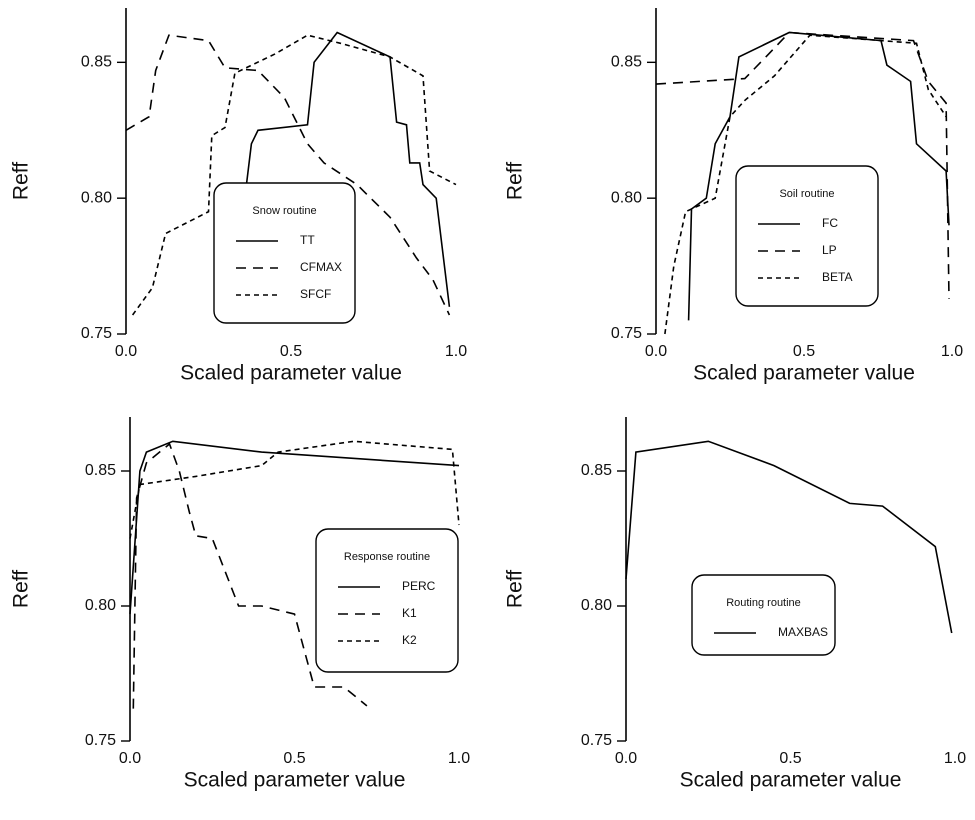 Image resolution: width=975 pixels, height=820 pixels. I want to click on legend-label: PERC, so click(419, 586).